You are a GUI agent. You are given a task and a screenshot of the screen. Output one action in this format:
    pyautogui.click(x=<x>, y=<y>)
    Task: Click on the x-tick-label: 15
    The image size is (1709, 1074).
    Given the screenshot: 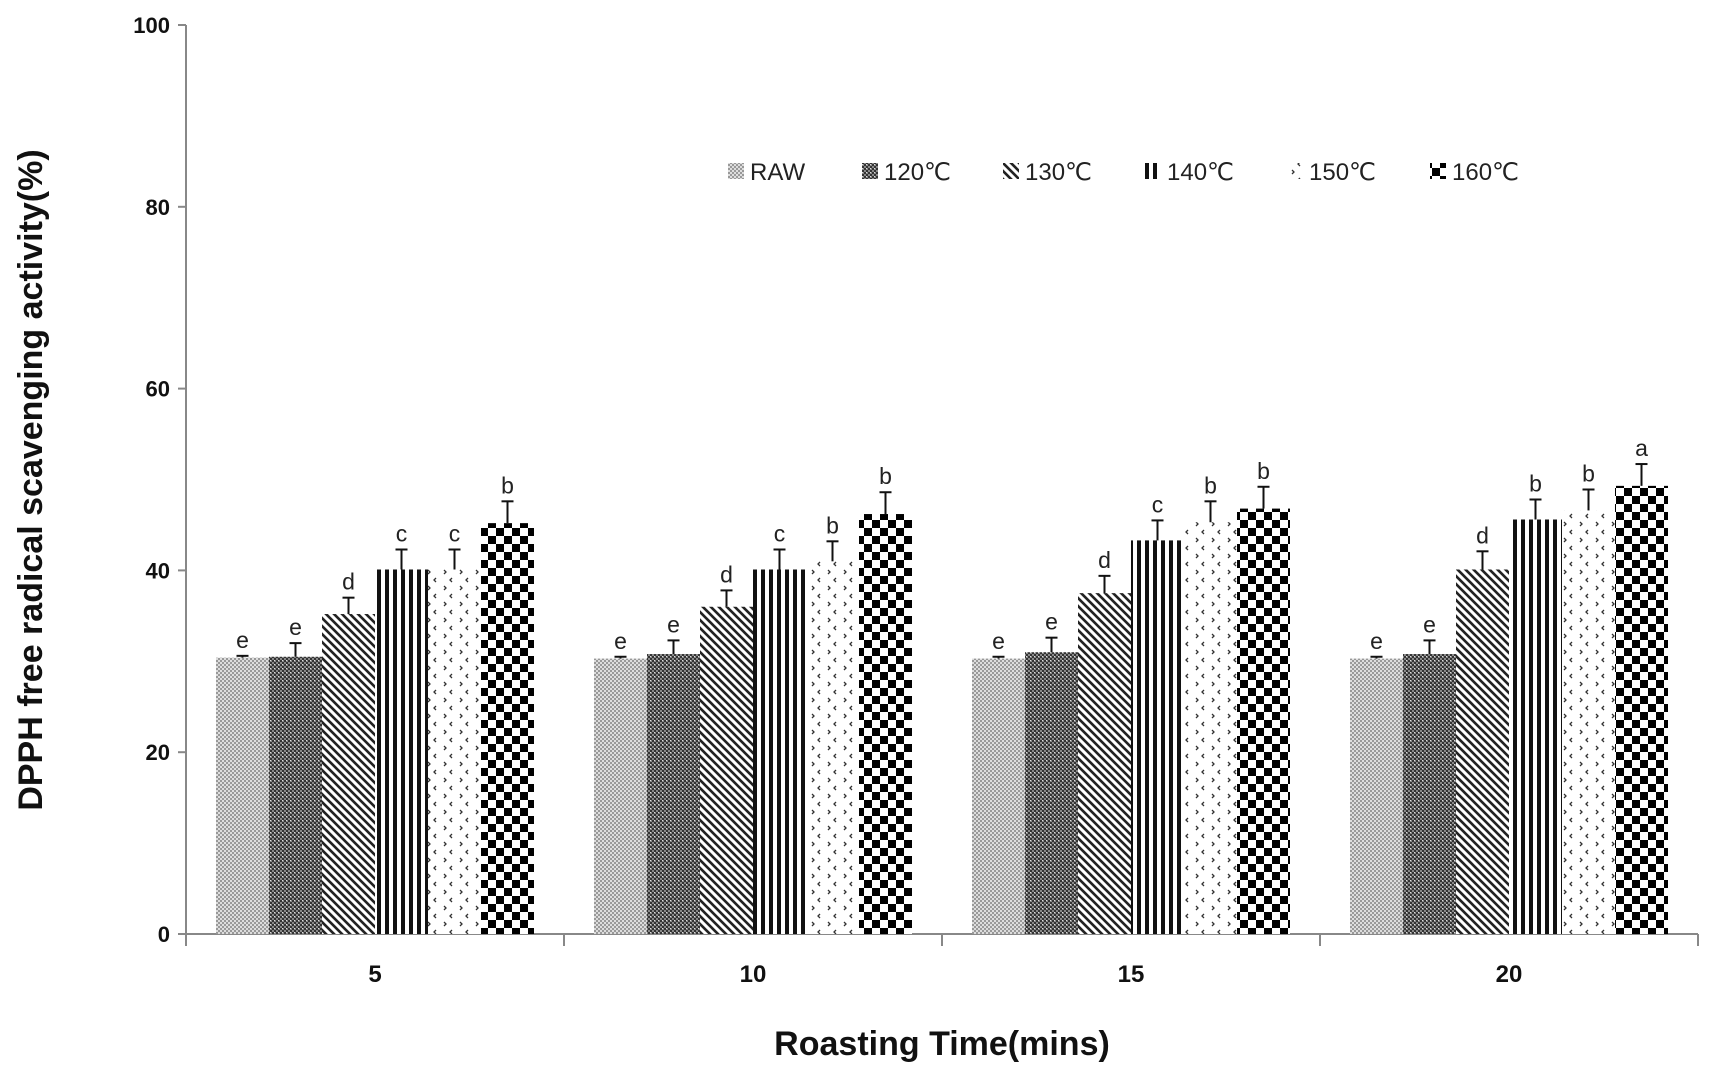 What is the action you would take?
    pyautogui.click(x=1131, y=974)
    